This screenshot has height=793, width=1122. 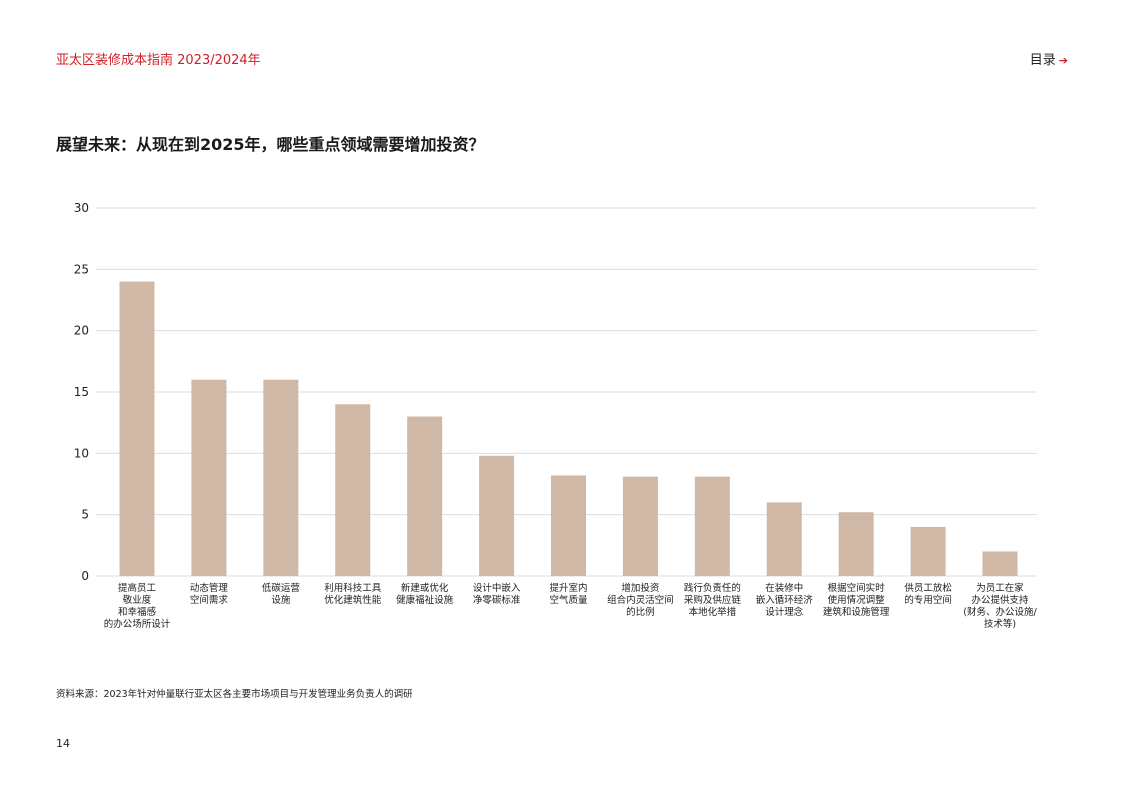 I want to click on toc-label: 目录, so click(x=1042, y=60).